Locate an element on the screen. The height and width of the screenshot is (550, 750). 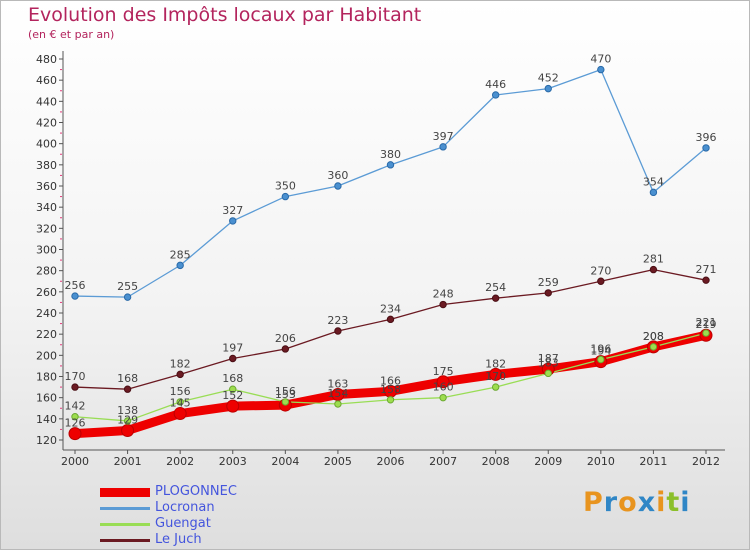
data-label: 270 is located at coordinates (600, 270).